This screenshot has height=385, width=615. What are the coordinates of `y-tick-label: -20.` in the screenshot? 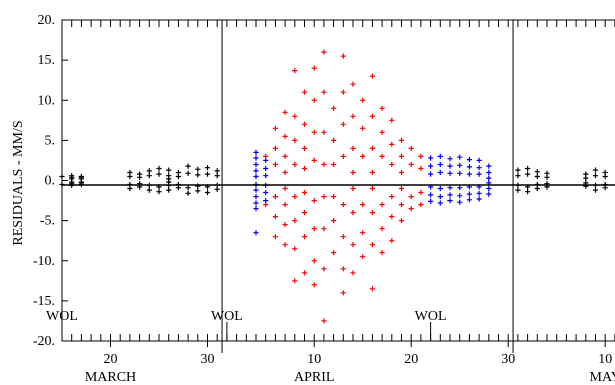 It's located at (44, 341).